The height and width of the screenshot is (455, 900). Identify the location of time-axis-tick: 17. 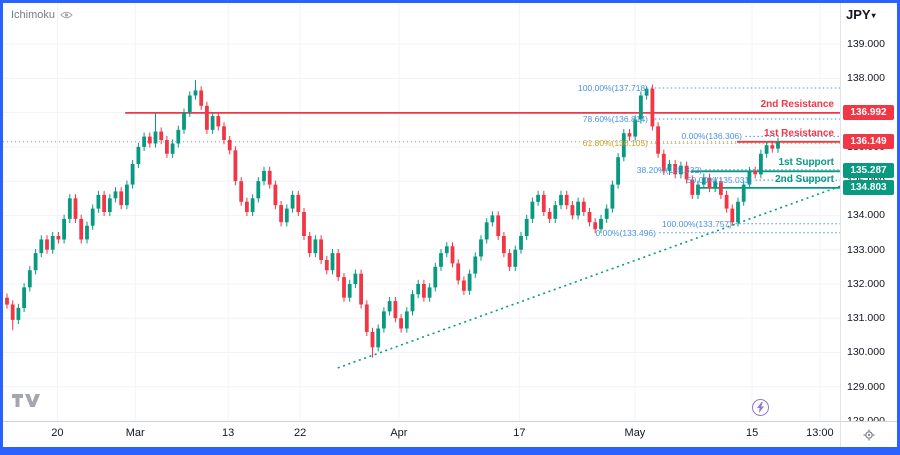
(519, 433).